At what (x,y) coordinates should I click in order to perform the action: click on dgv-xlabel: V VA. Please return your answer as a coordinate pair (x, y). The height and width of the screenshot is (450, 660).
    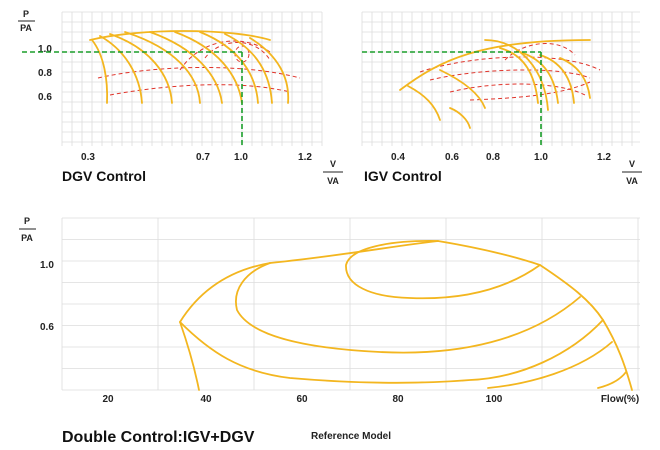
    Looking at the image, I should click on (333, 172).